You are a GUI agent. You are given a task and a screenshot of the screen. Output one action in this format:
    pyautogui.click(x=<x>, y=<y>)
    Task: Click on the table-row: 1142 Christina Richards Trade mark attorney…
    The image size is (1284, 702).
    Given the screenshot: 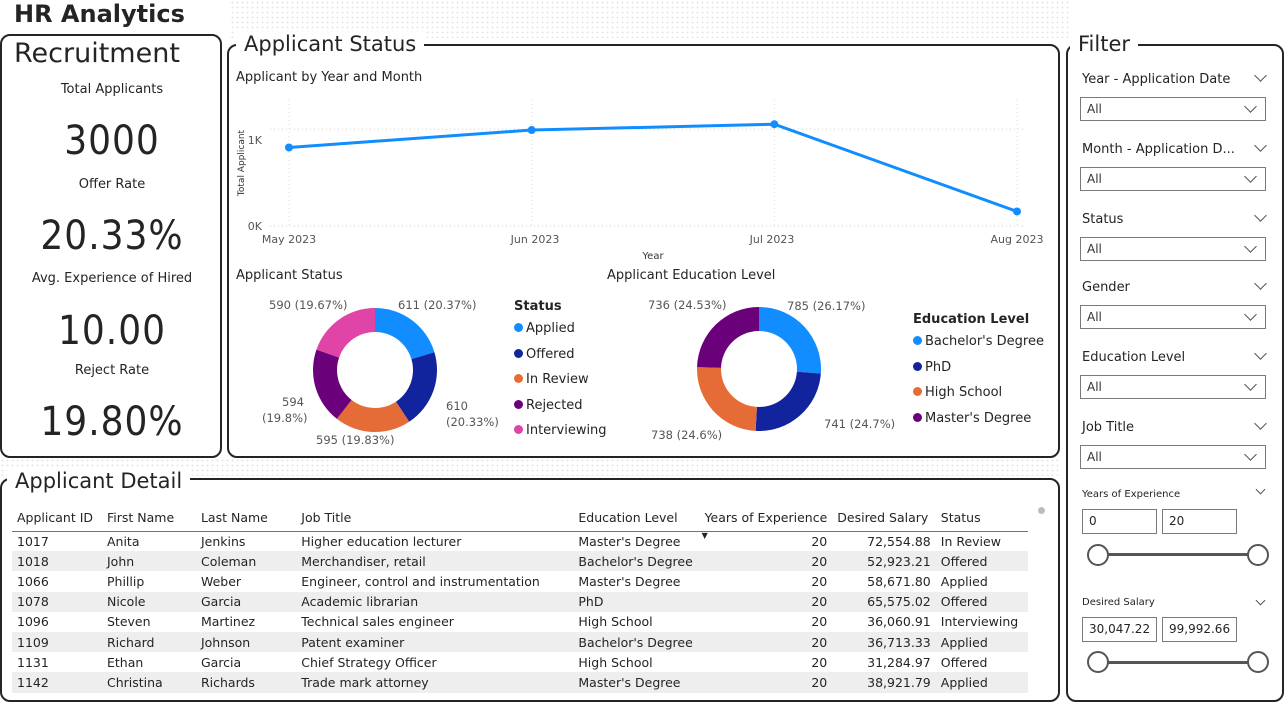 What is the action you would take?
    pyautogui.click(x=520, y=682)
    